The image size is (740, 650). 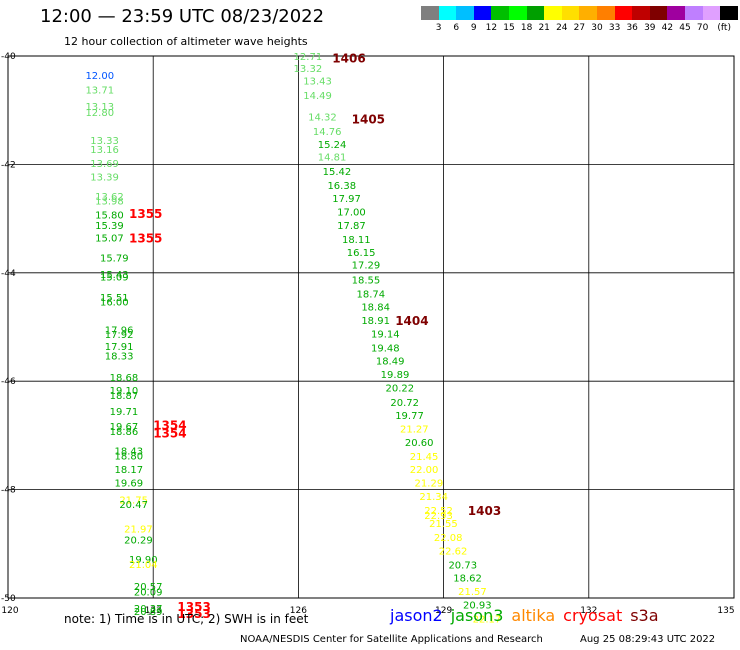 I want to click on legend-label: 18, so click(x=526, y=28).